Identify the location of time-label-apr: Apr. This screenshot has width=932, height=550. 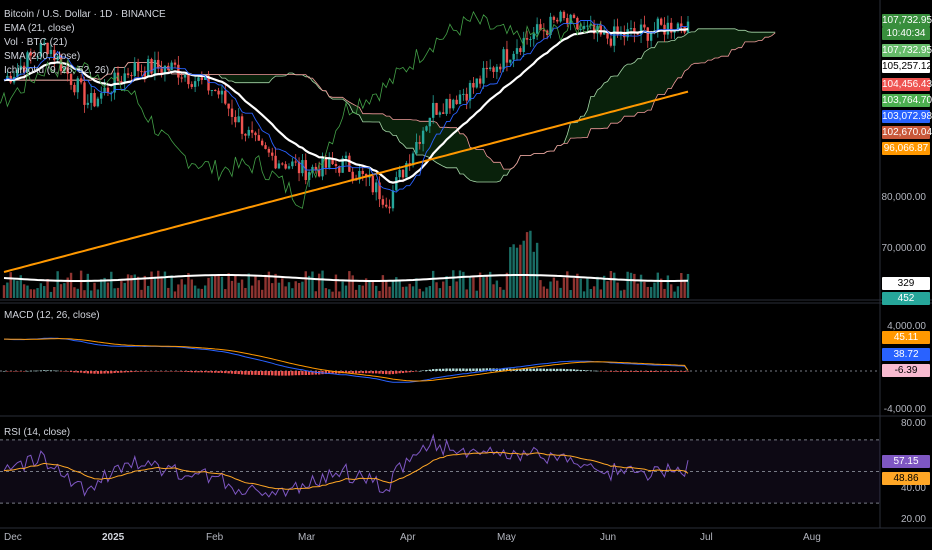
(408, 537).